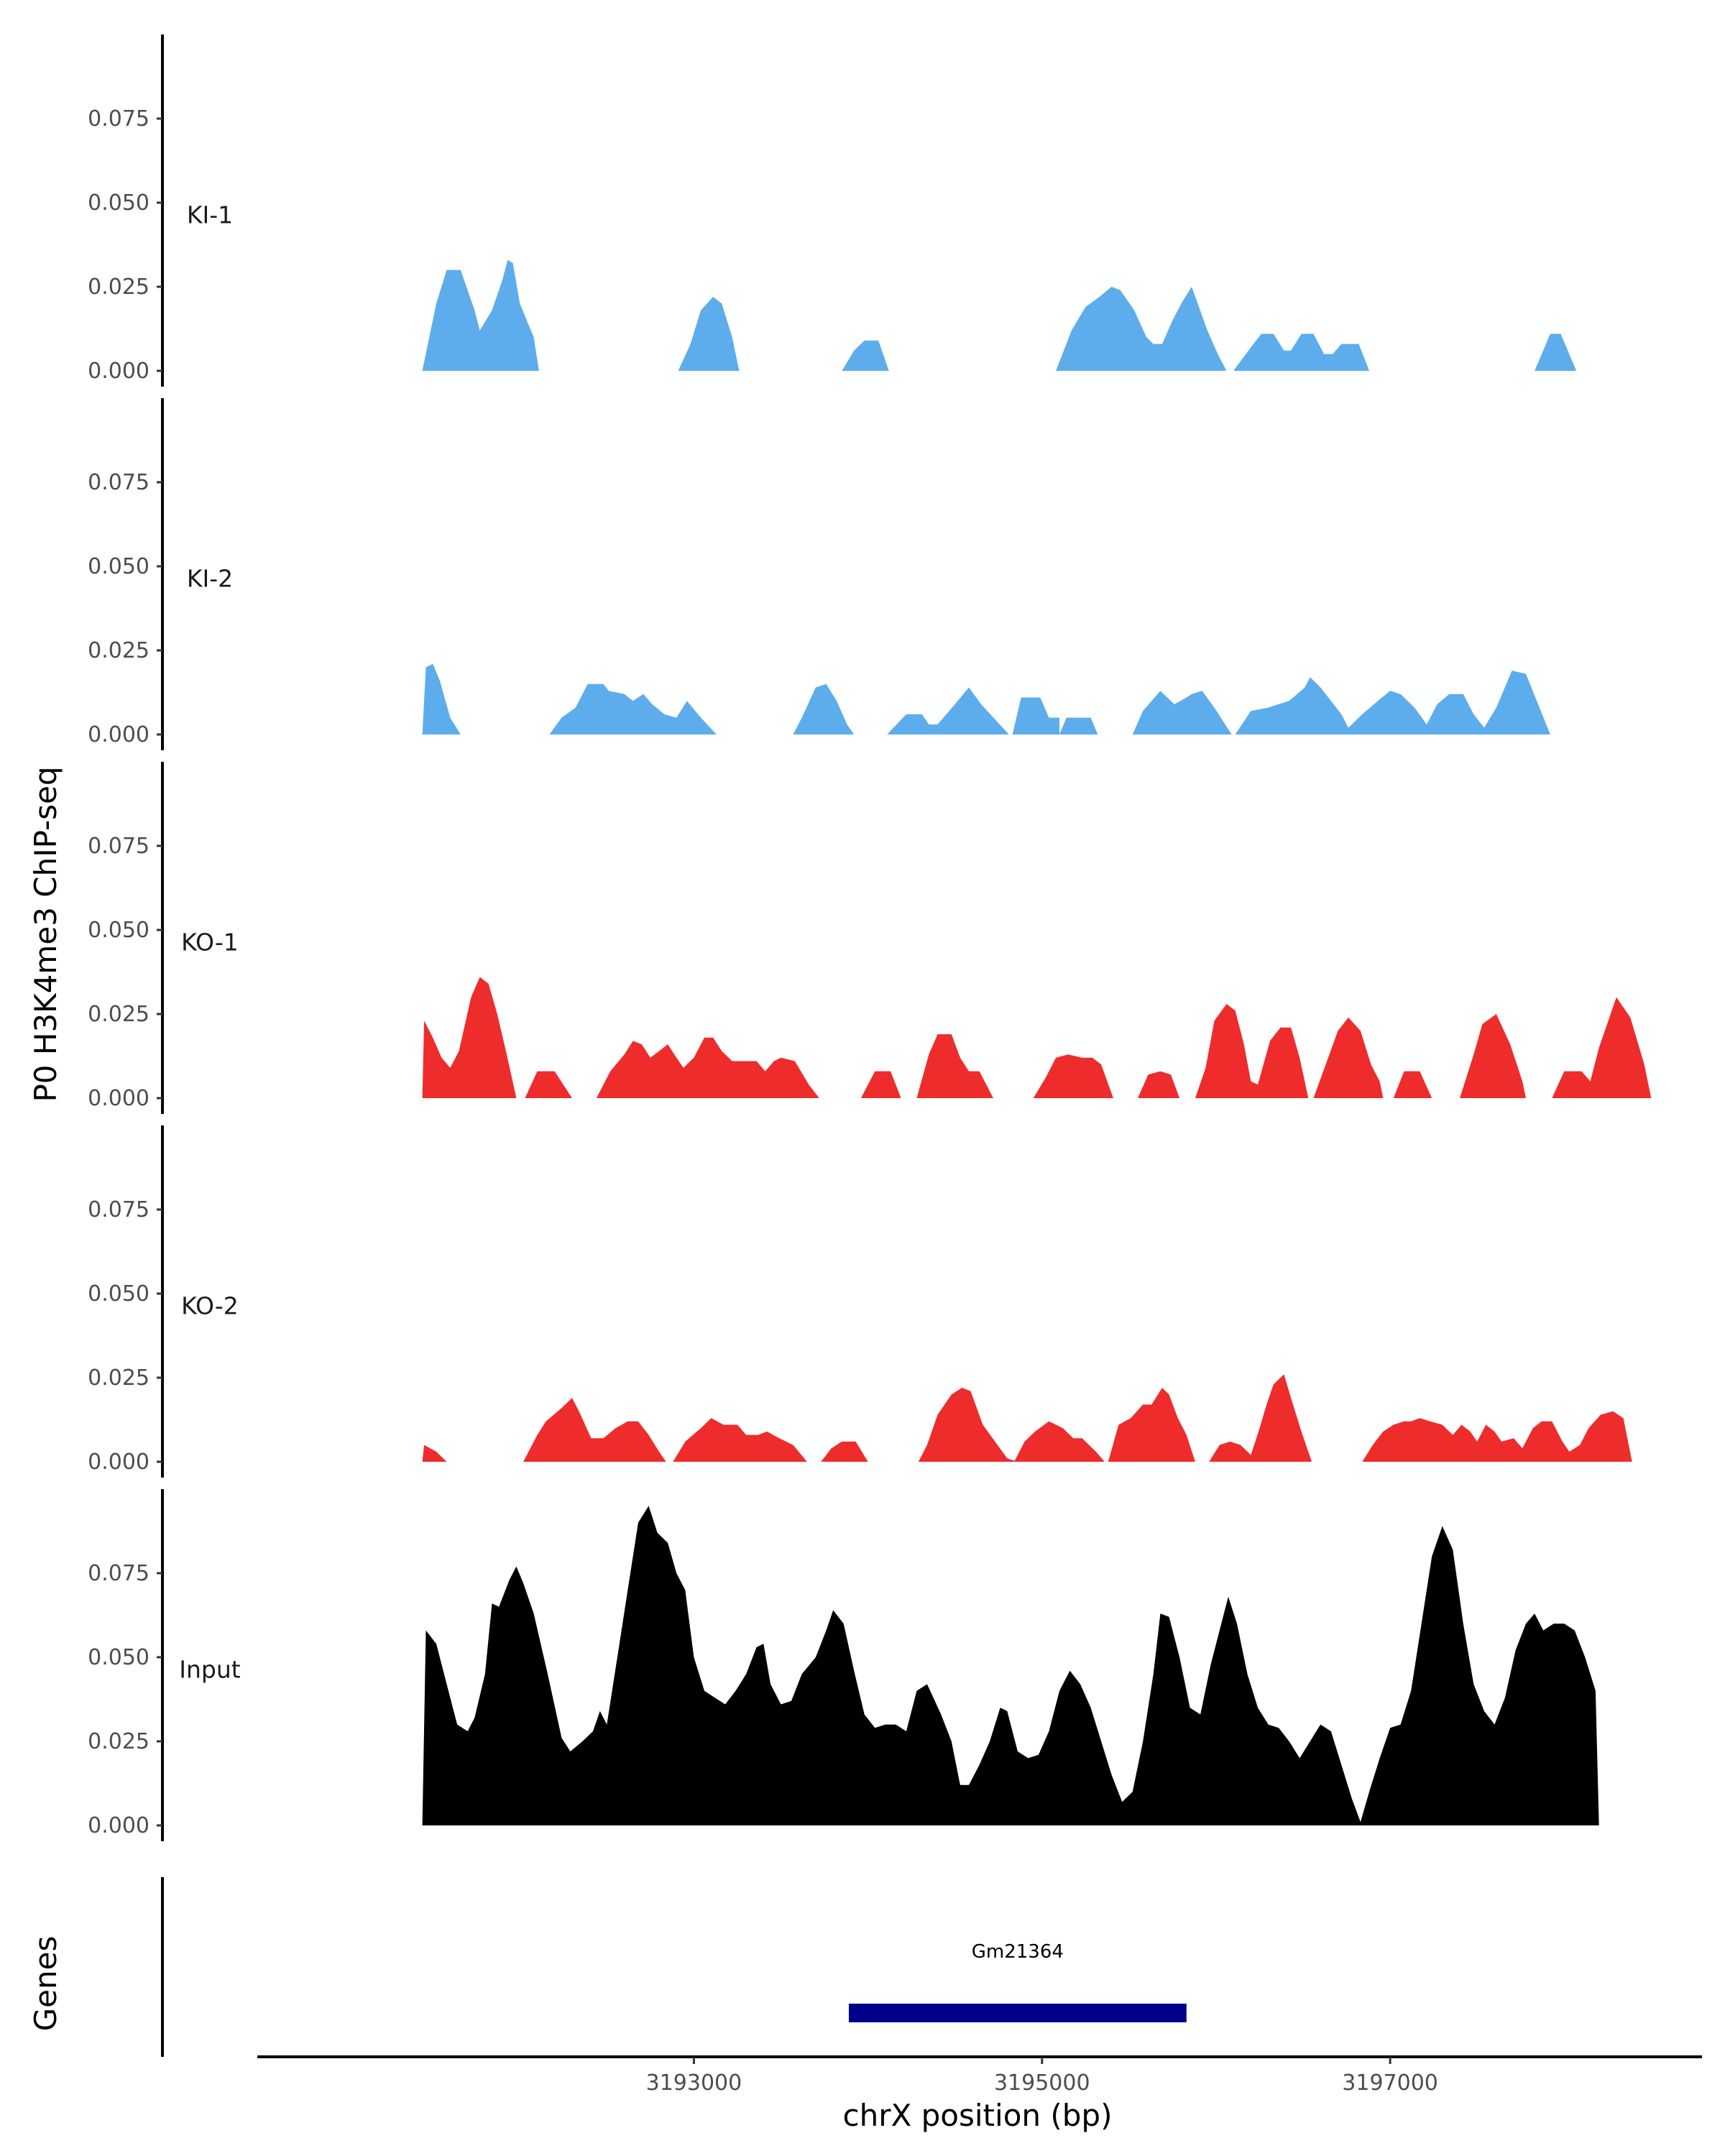 This screenshot has height=2156, width=1725. Describe the element at coordinates (210, 578) in the screenshot. I see `track-label-ki-2: KI-2` at that location.